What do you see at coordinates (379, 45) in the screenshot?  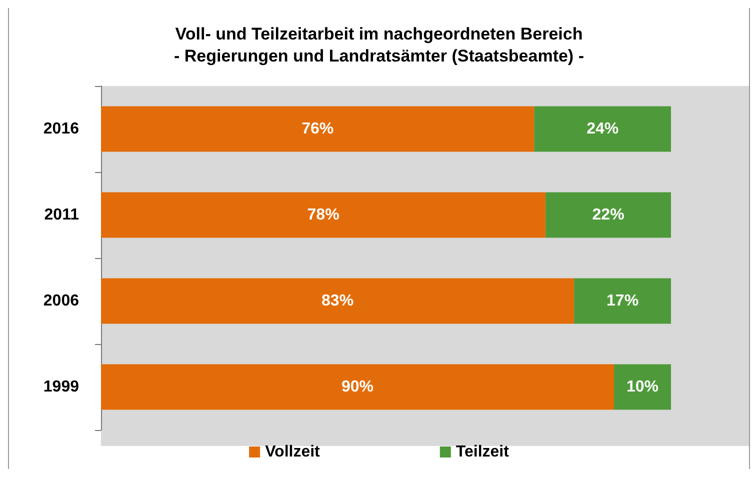 I see `chart-title: Voll- und Teilzeitarbeit im nachgeordneten Bereich - Regierungen und Landratsämter (Staatsbeamte) -` at bounding box center [379, 45].